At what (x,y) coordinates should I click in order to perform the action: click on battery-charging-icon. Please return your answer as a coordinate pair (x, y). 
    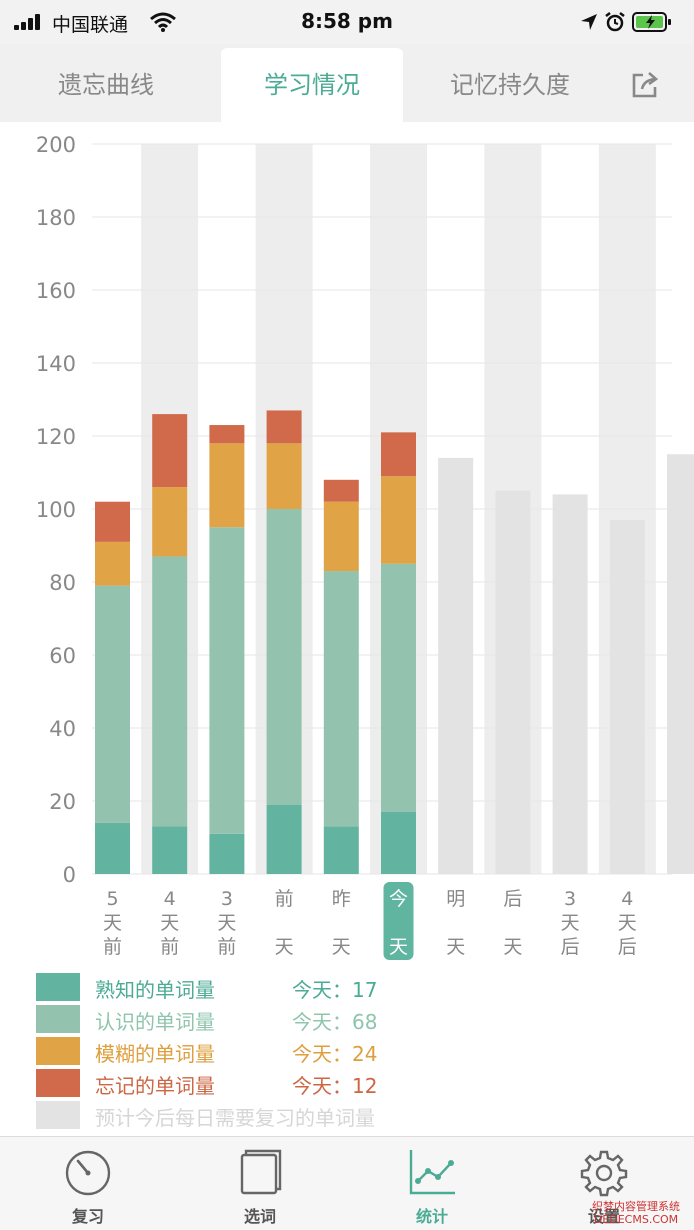
    Looking at the image, I should click on (651, 22).